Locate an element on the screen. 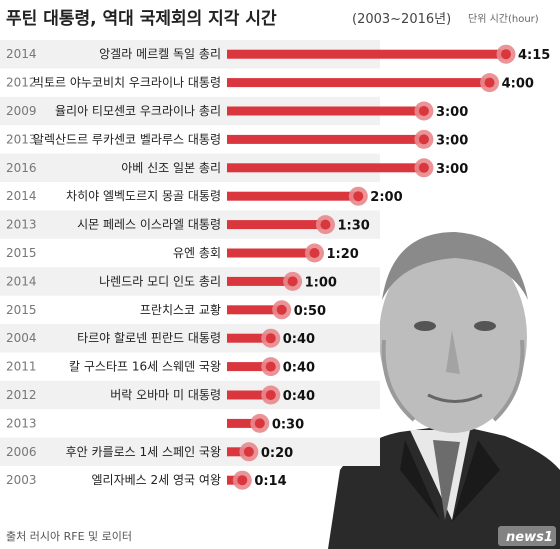 The image size is (560, 549). value-label: 1:00 is located at coordinates (321, 282).